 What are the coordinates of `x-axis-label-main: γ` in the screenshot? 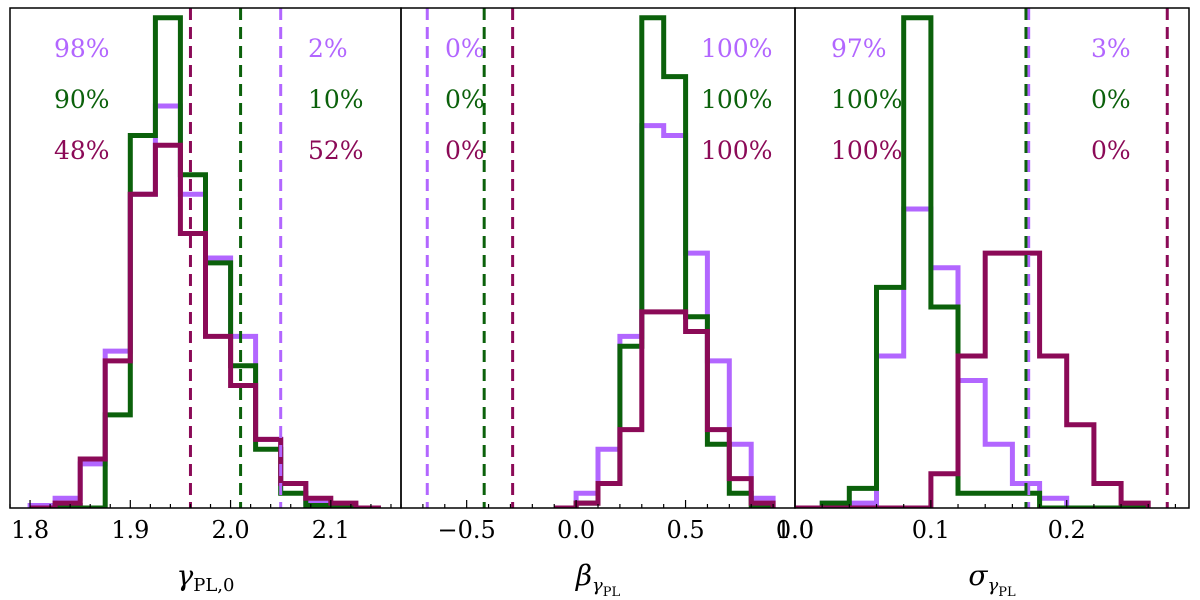 It's located at (185, 575).